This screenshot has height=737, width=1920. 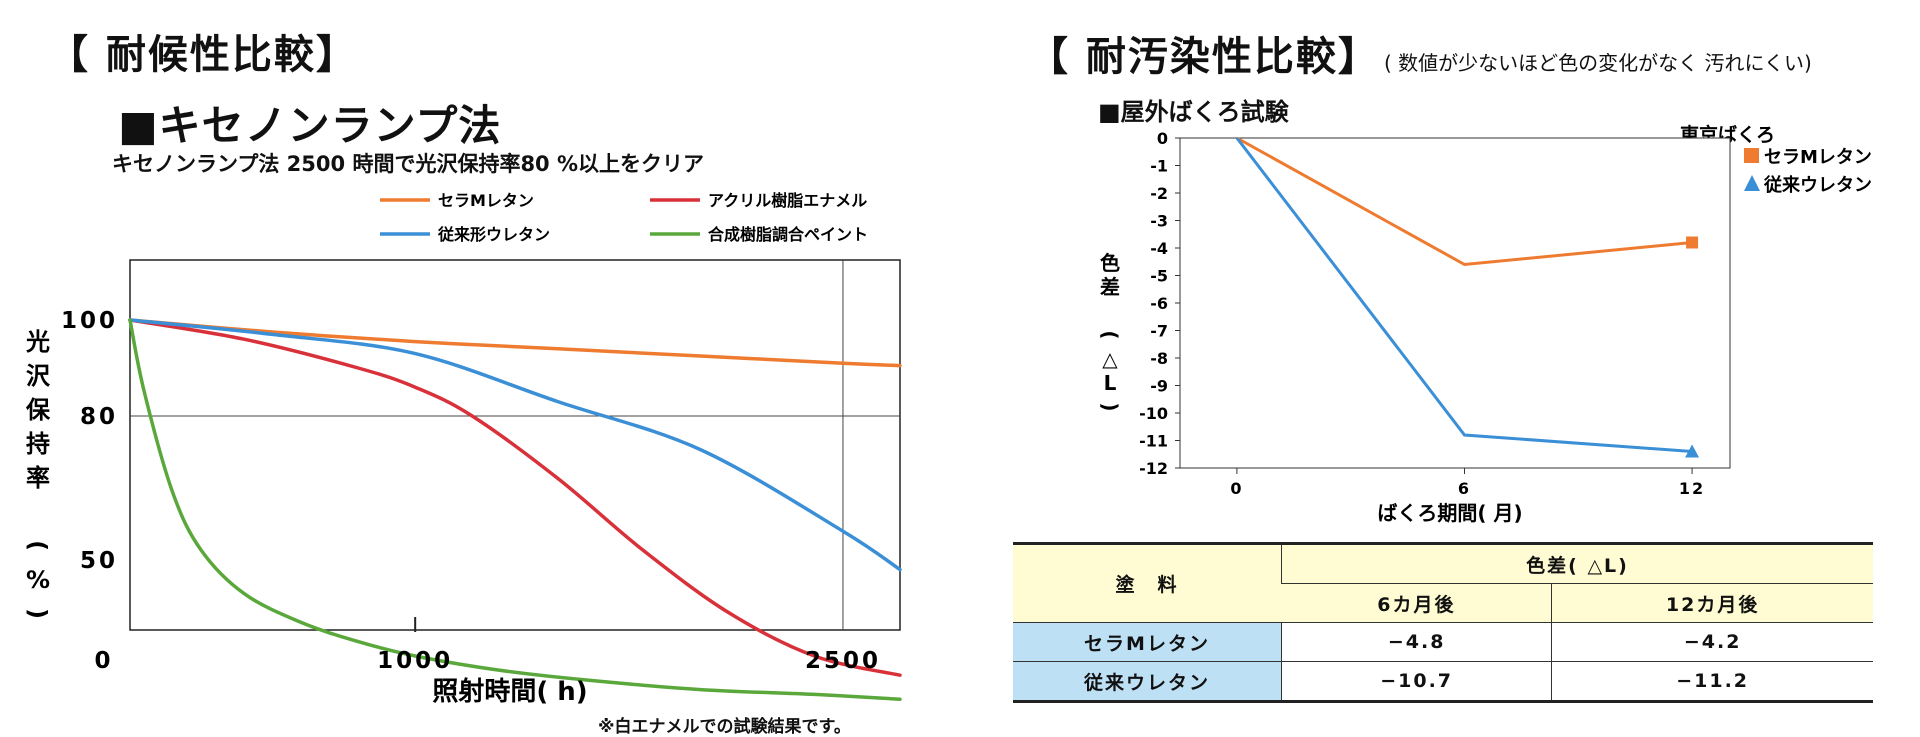 I want to click on legend-item: 従来ウレタン, so click(x=1808, y=185).